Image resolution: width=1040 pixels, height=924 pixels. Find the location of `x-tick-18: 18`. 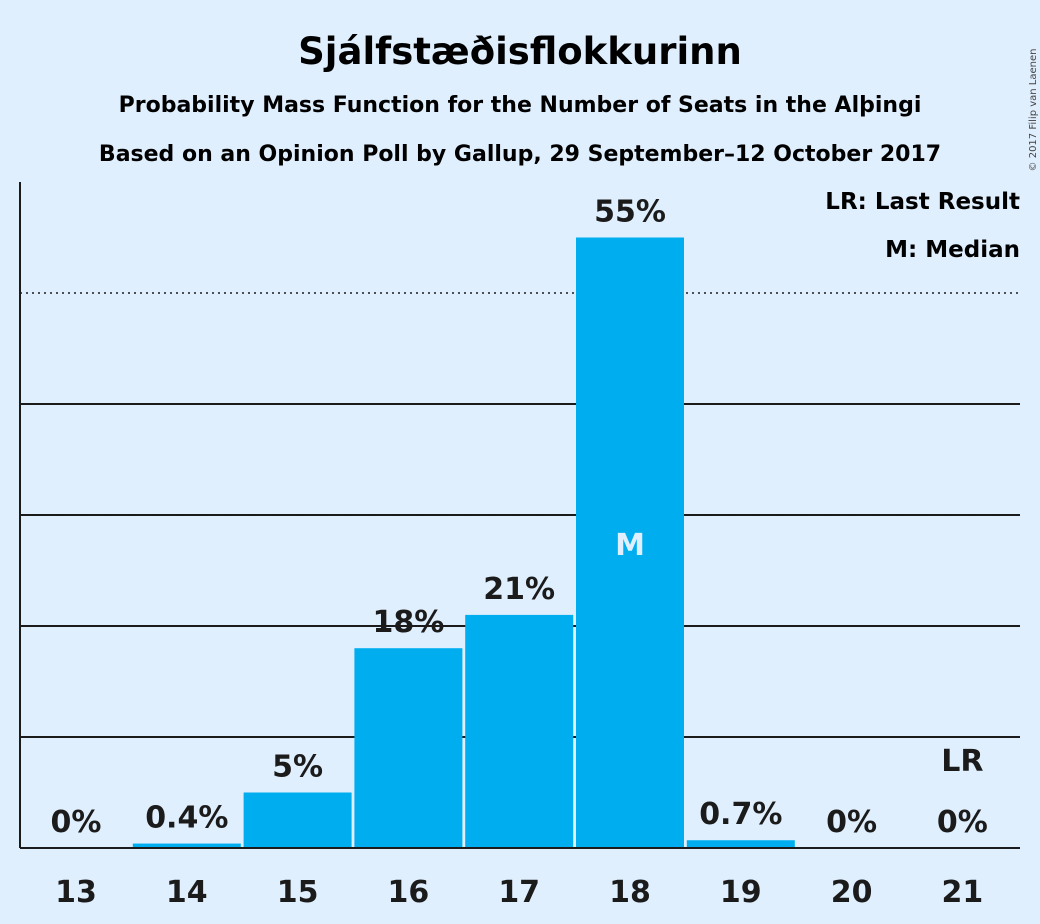

x-tick-18: 18 is located at coordinates (630, 892).